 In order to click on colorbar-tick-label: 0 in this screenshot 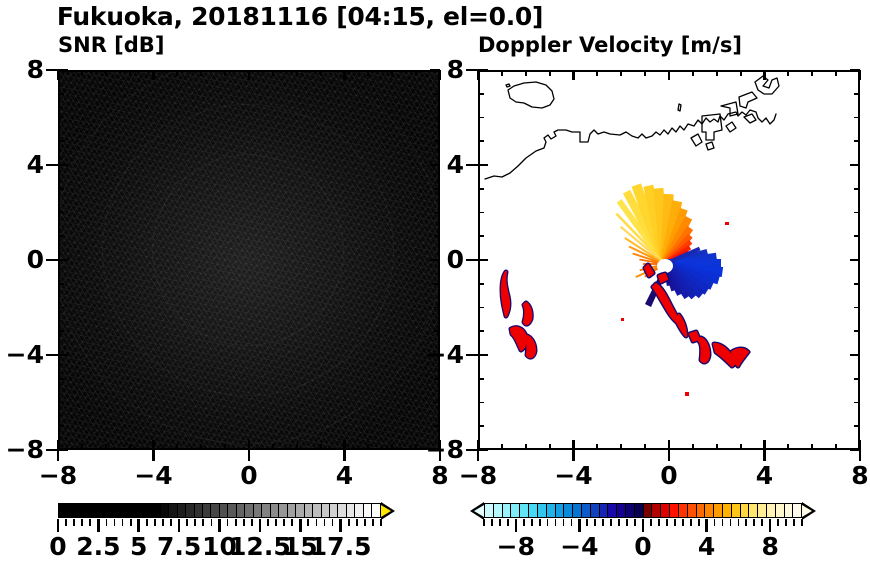, I will do `click(58, 546)`.